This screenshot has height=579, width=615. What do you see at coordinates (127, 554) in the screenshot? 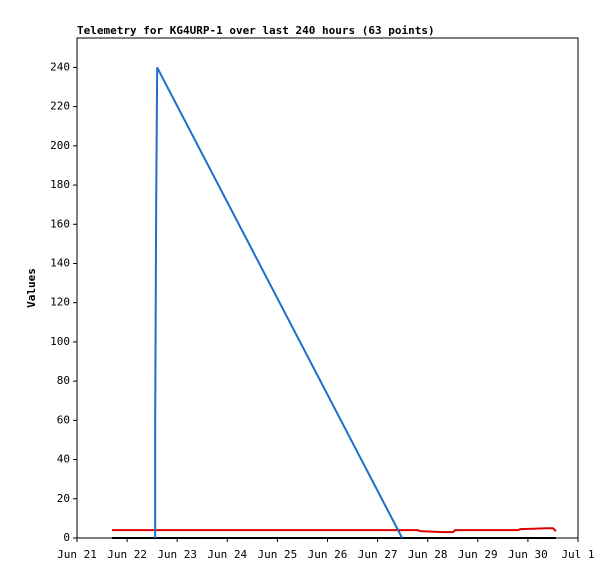
I see `x-tick-label: Jun 22` at bounding box center [127, 554].